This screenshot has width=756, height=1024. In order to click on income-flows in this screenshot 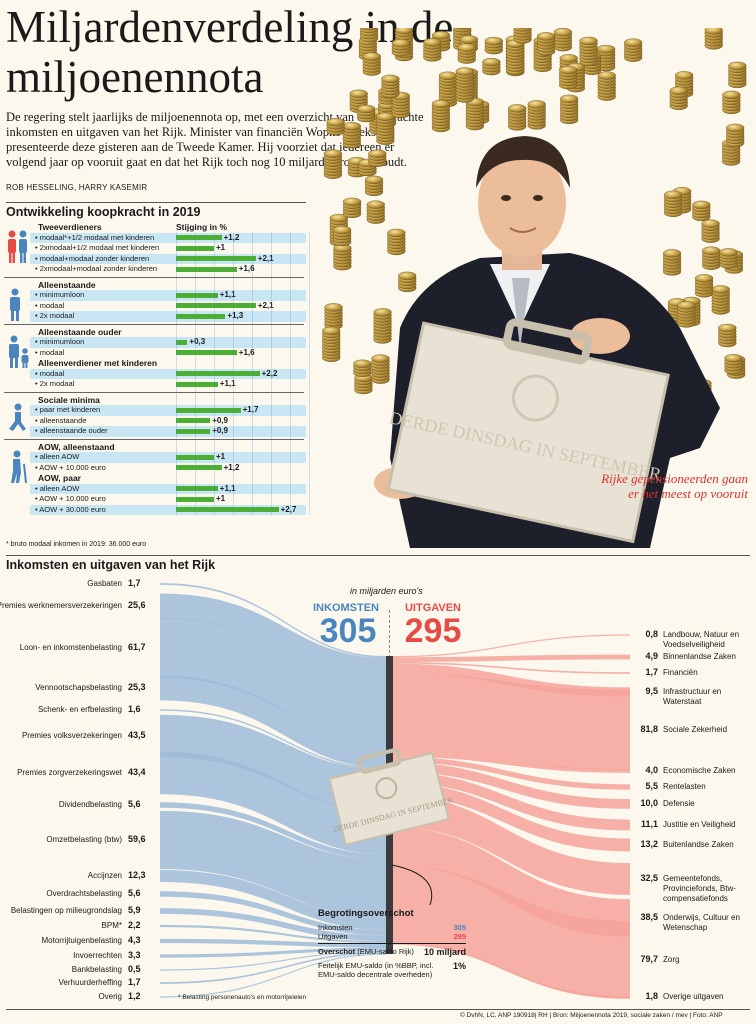, I will do `click(273, 790)`.